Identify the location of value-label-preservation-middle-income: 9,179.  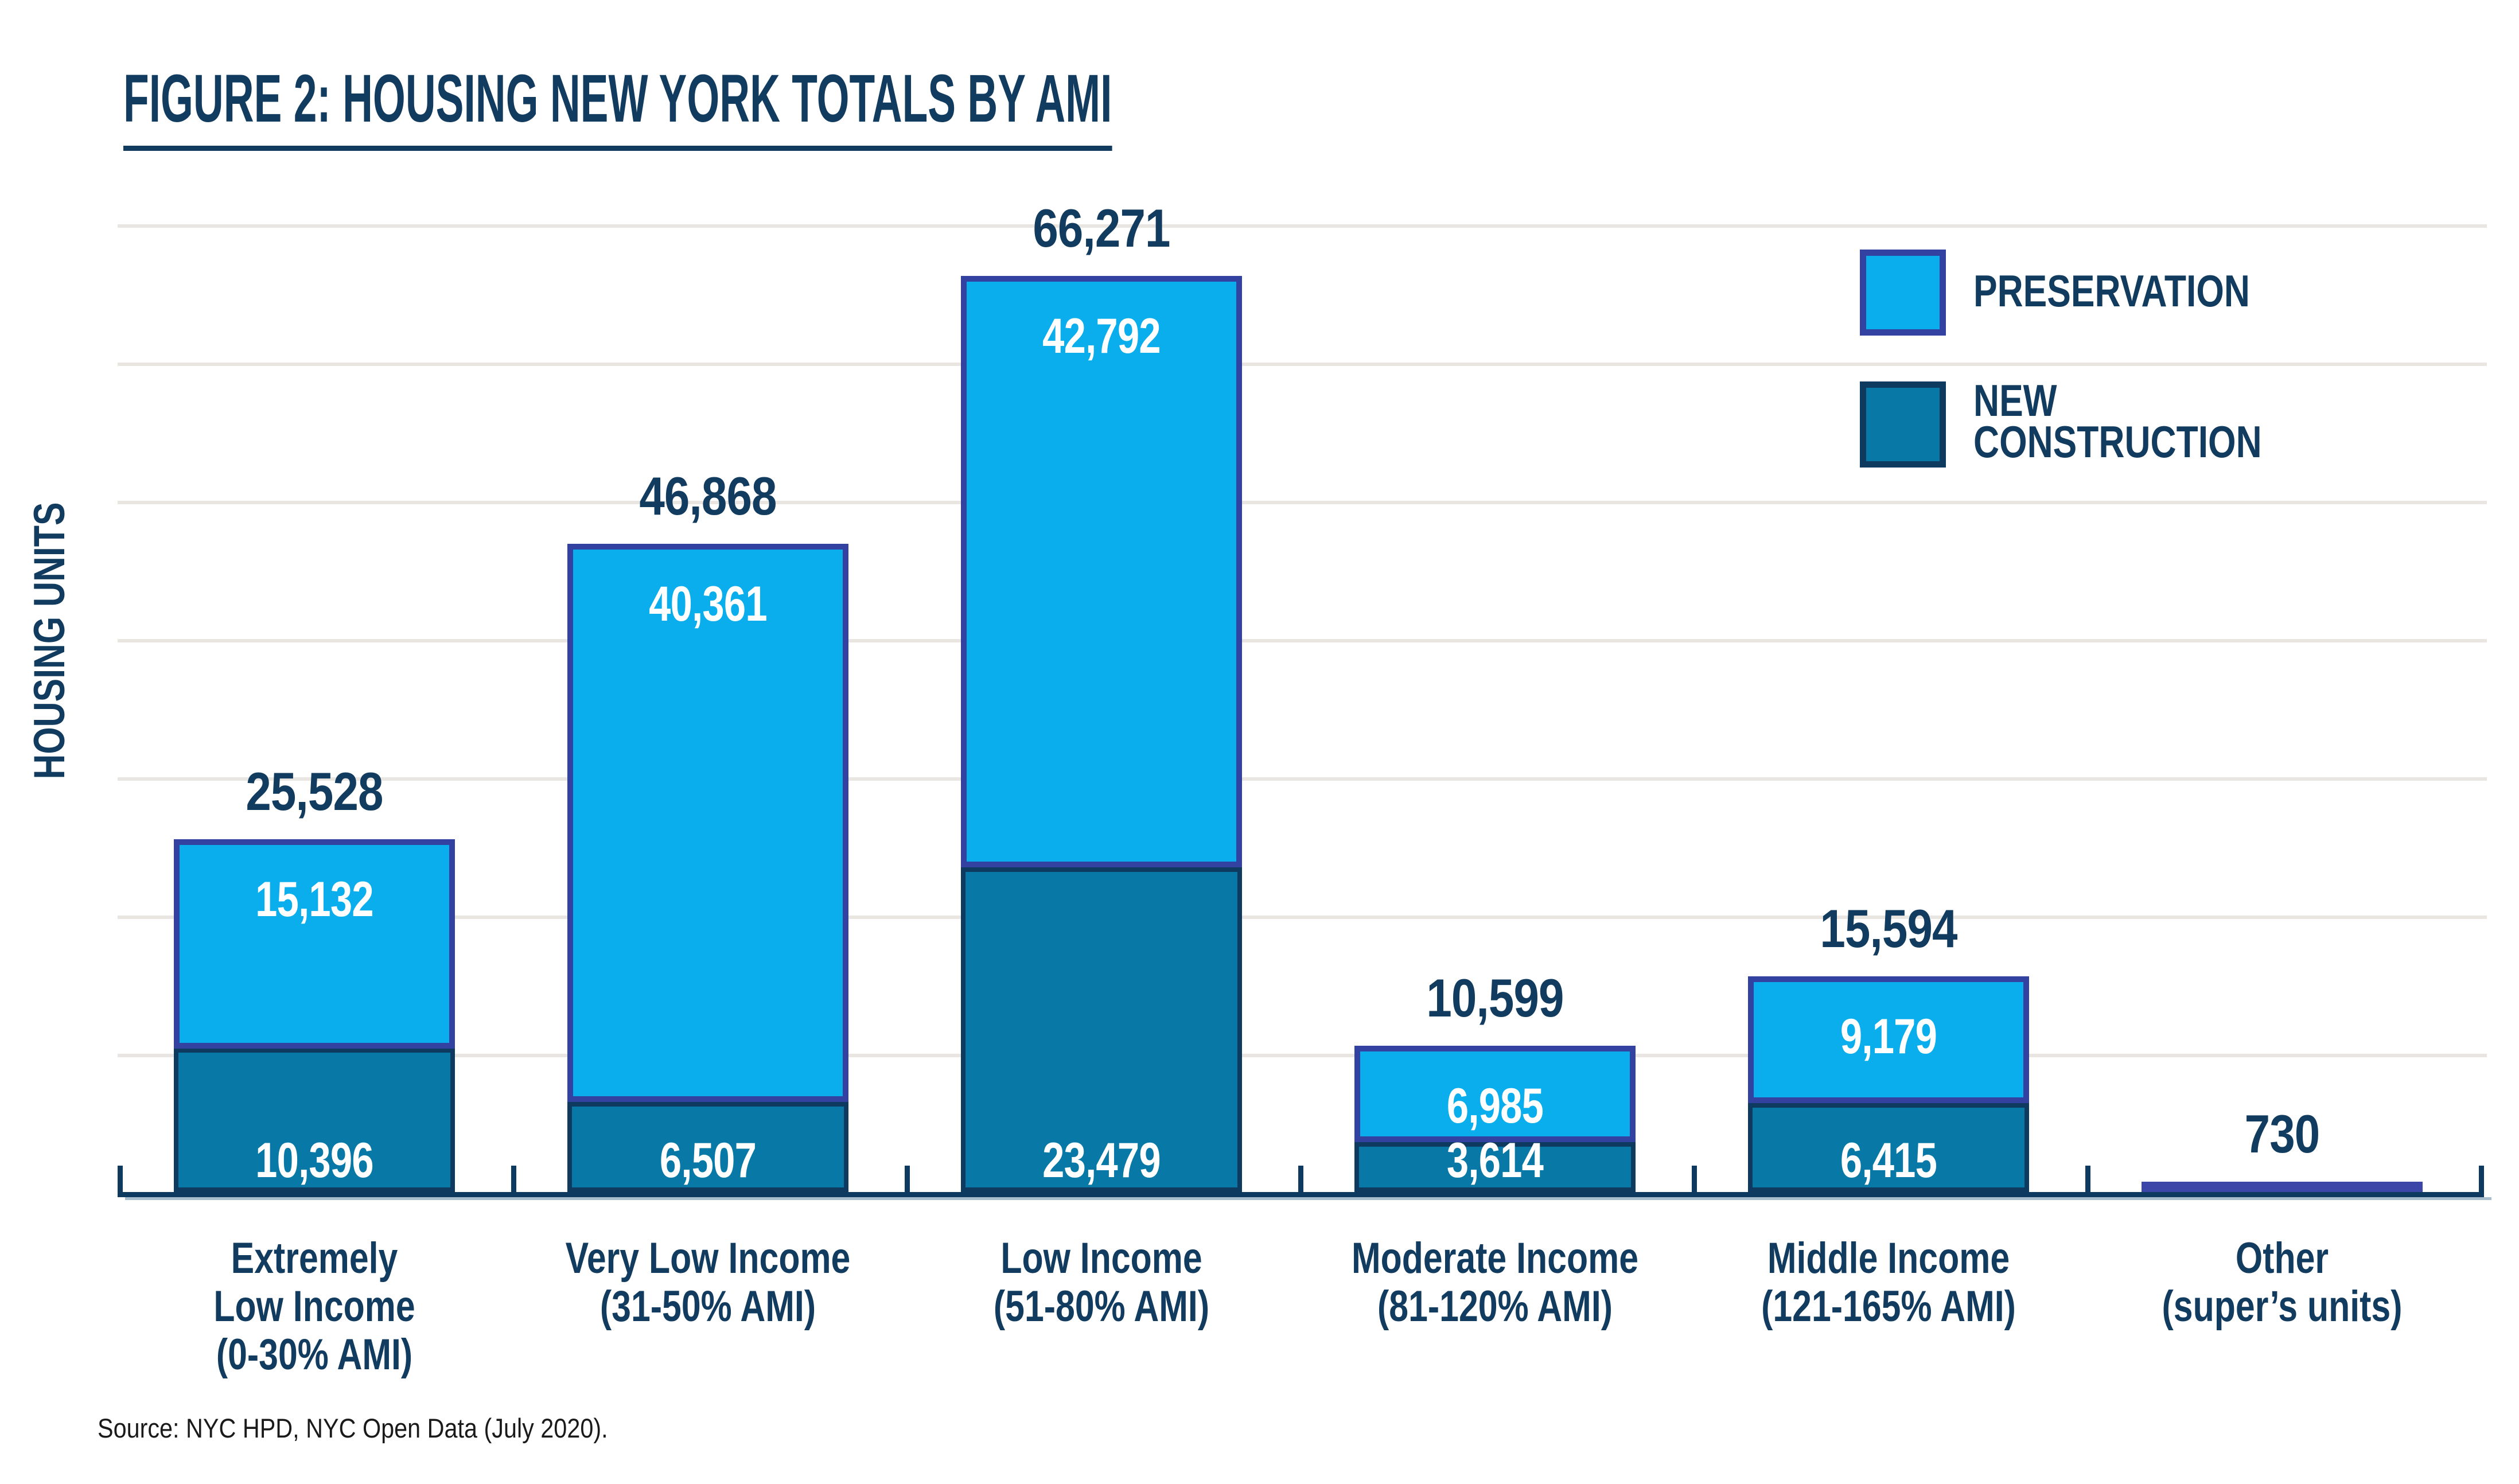
(1888, 1036).